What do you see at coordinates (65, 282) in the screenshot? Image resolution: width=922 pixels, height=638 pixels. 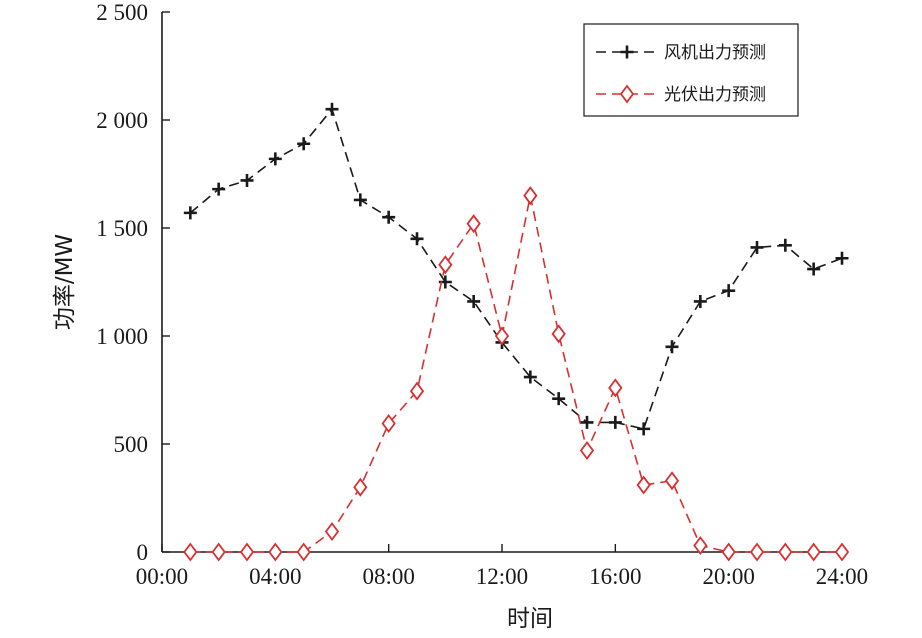 I see `y-axis-title: 功率/MW` at bounding box center [65, 282].